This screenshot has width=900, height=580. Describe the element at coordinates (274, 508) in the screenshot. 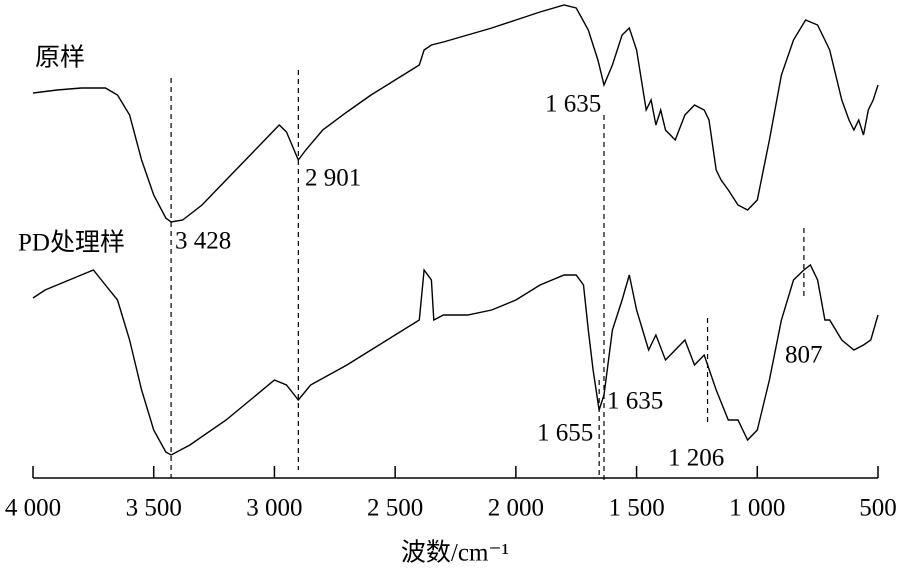

I see `x-tick-label: 3 000` at that location.